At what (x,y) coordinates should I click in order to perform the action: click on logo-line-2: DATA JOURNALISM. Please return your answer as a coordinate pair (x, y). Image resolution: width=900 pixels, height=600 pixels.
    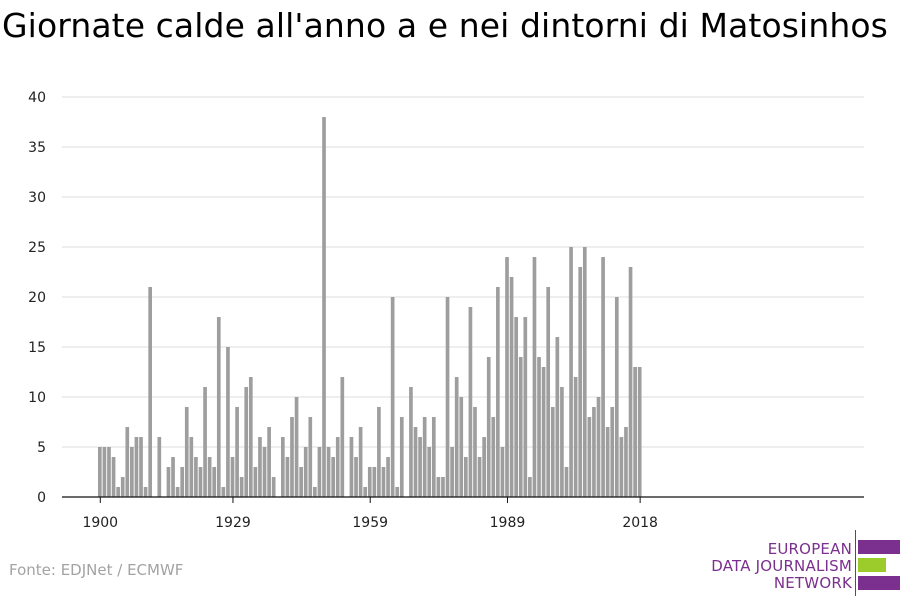
    Looking at the image, I should click on (781, 566).